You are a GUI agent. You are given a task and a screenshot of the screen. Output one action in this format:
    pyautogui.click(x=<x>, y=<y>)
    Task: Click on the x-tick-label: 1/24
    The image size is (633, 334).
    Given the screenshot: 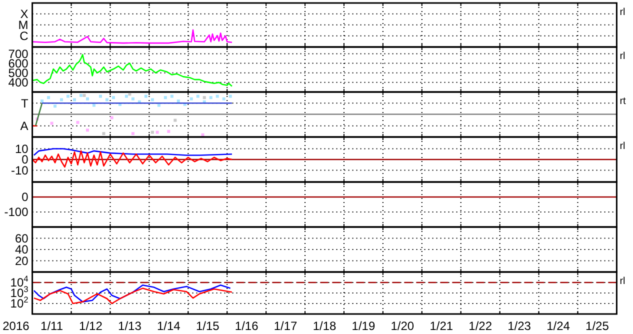 What is the action you would take?
    pyautogui.click(x=558, y=326)
    